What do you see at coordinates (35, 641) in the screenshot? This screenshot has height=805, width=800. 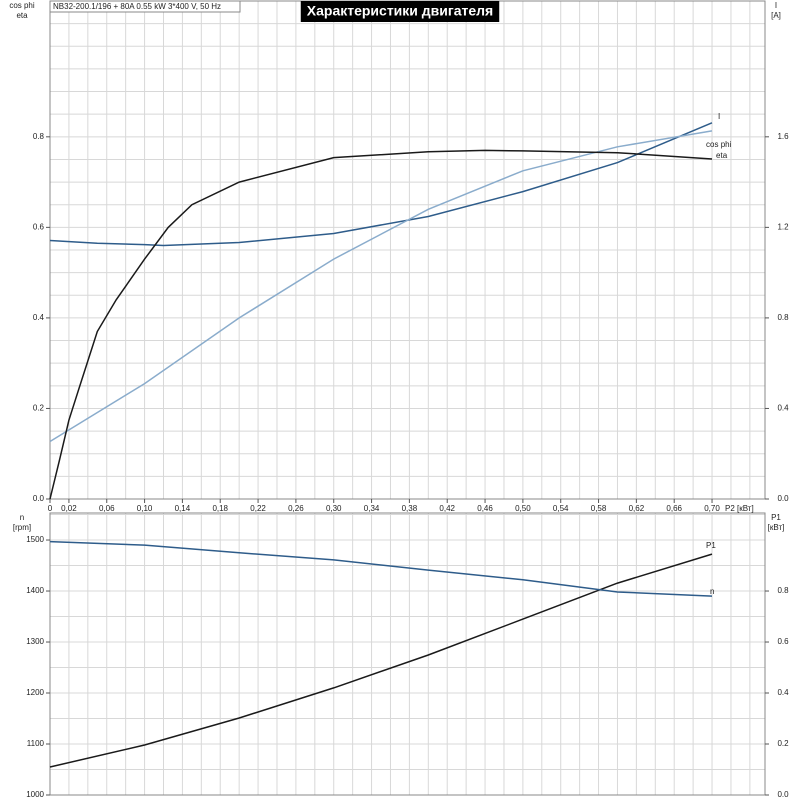 I see `y-tick-label: 1300` at bounding box center [35, 641].